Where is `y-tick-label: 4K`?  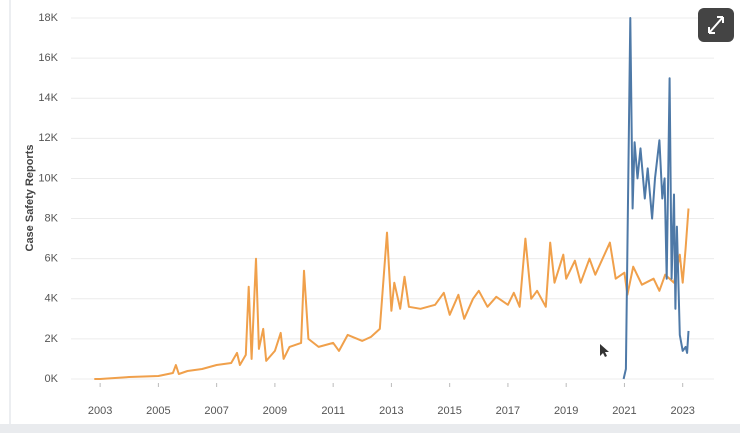
y-tick-label: 4K is located at coordinates (52, 299).